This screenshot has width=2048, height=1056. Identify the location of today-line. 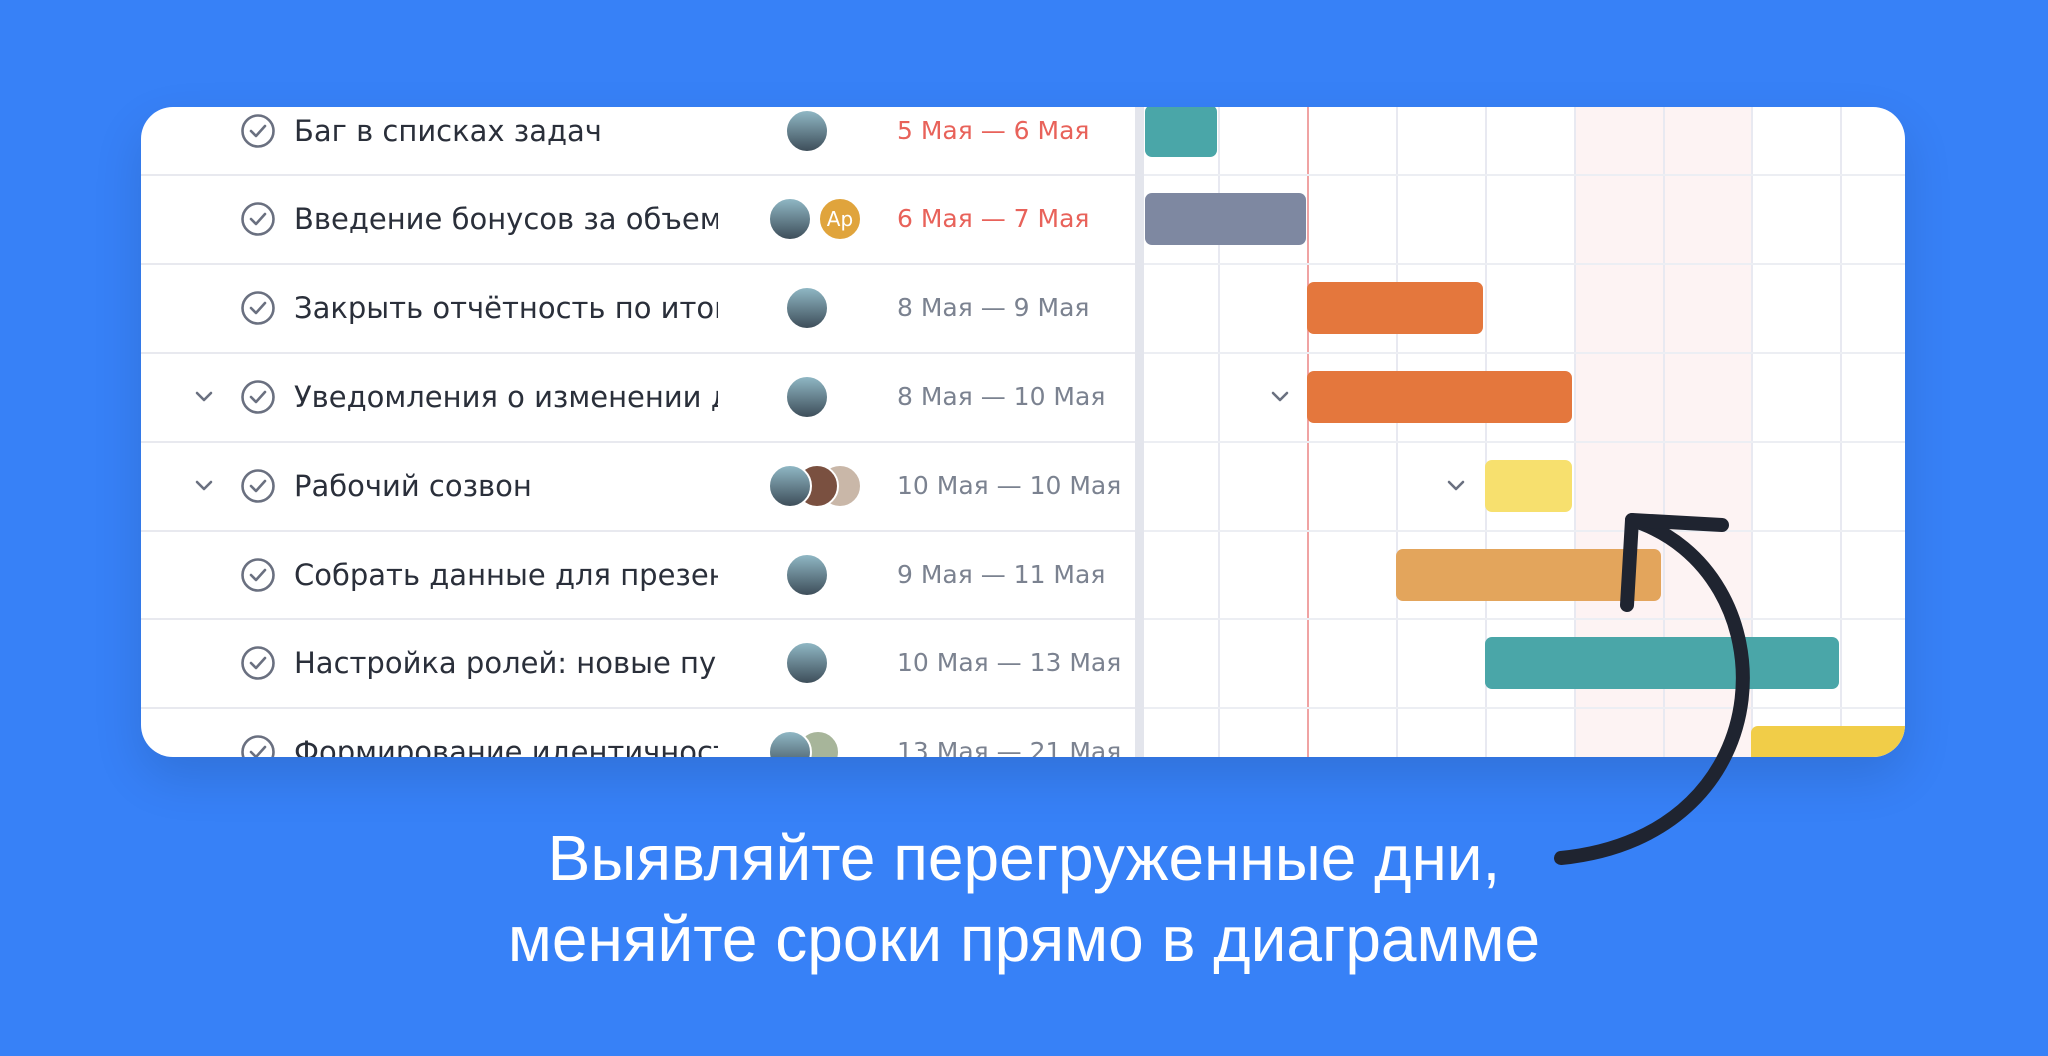
(1308, 432).